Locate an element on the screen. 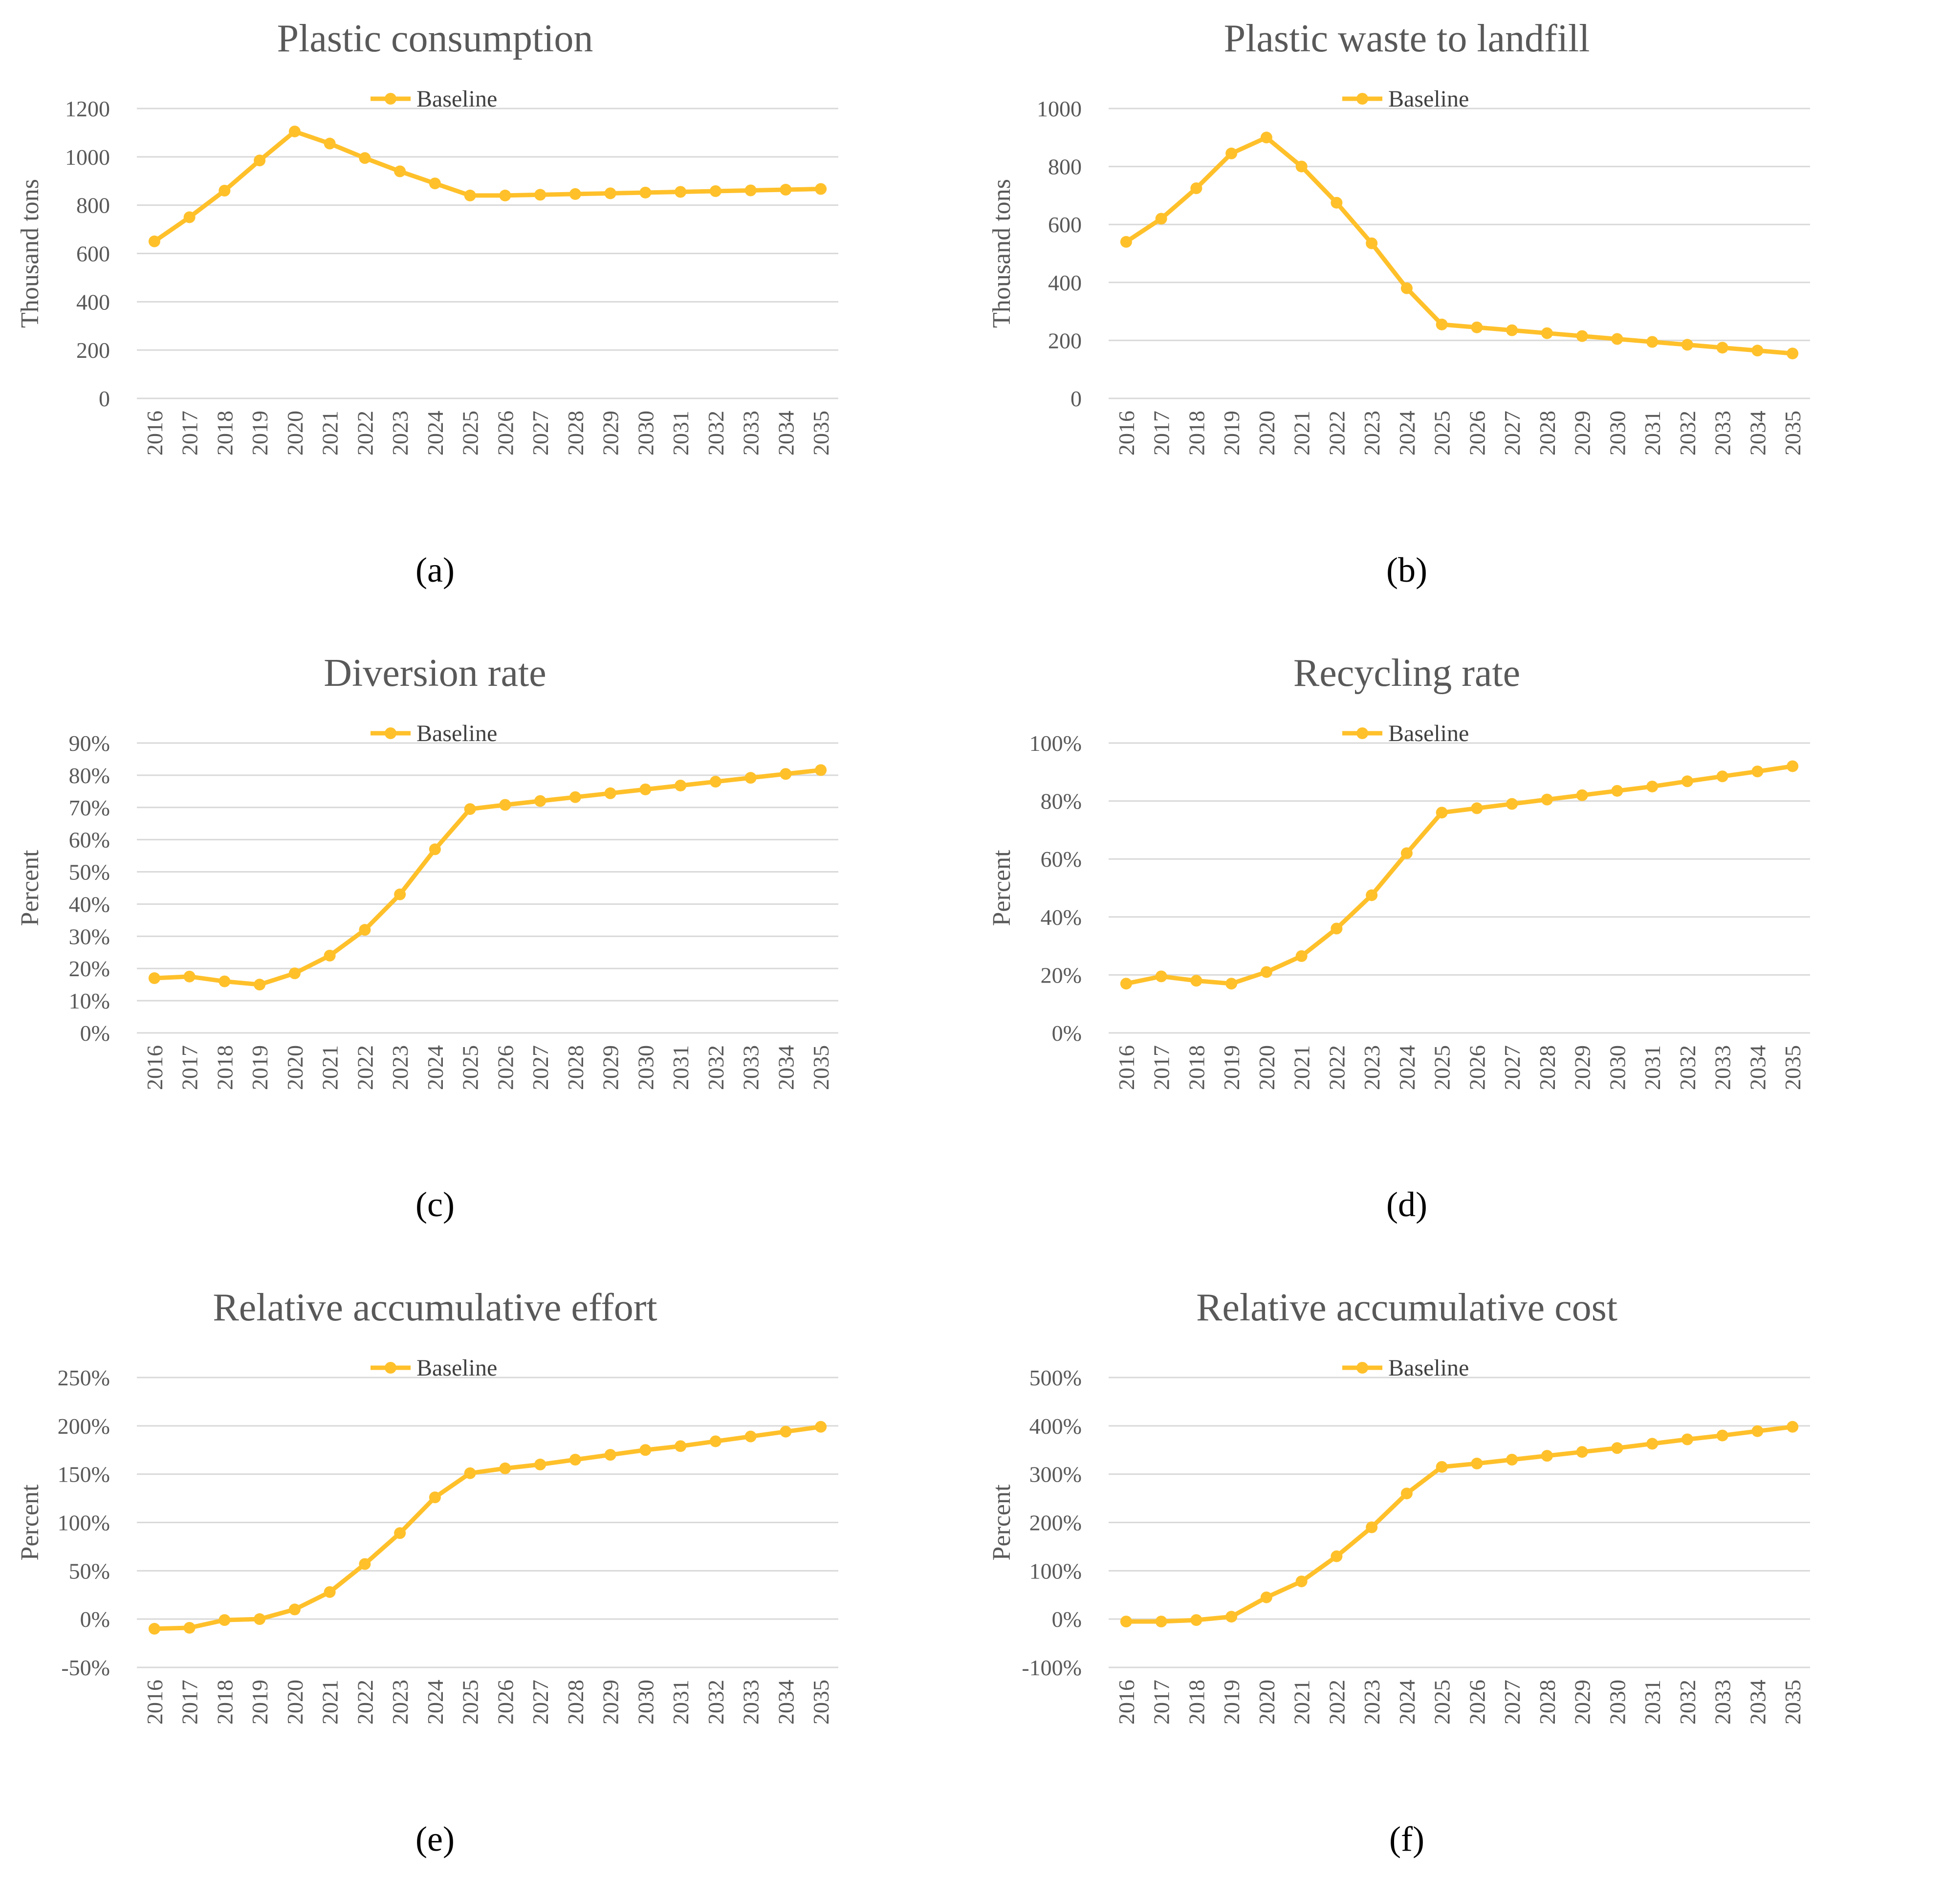 This screenshot has width=1944, height=1904. data-point-b-2020 is located at coordinates (1266, 137).